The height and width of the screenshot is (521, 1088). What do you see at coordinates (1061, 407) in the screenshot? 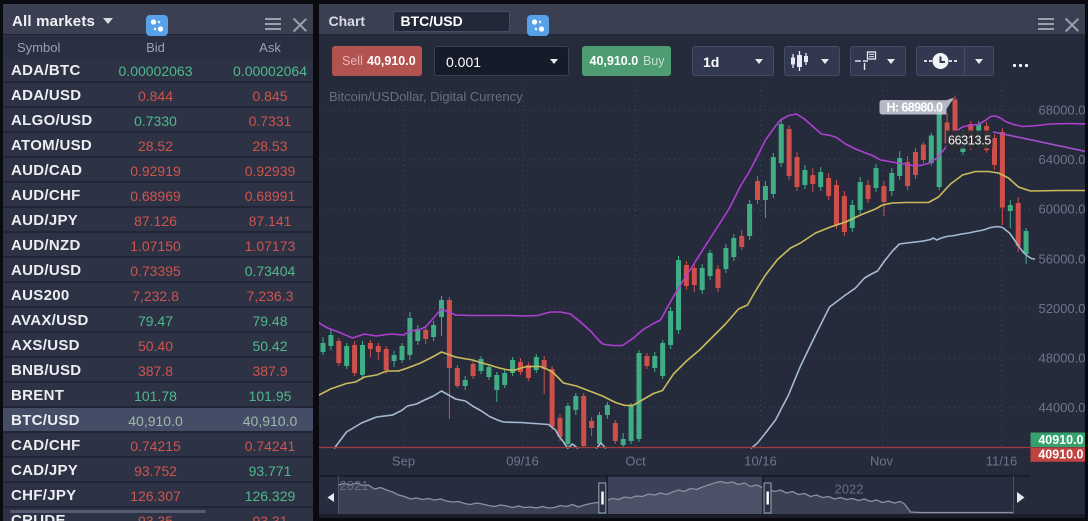
I see `svg-text: 44000.0` at bounding box center [1061, 407].